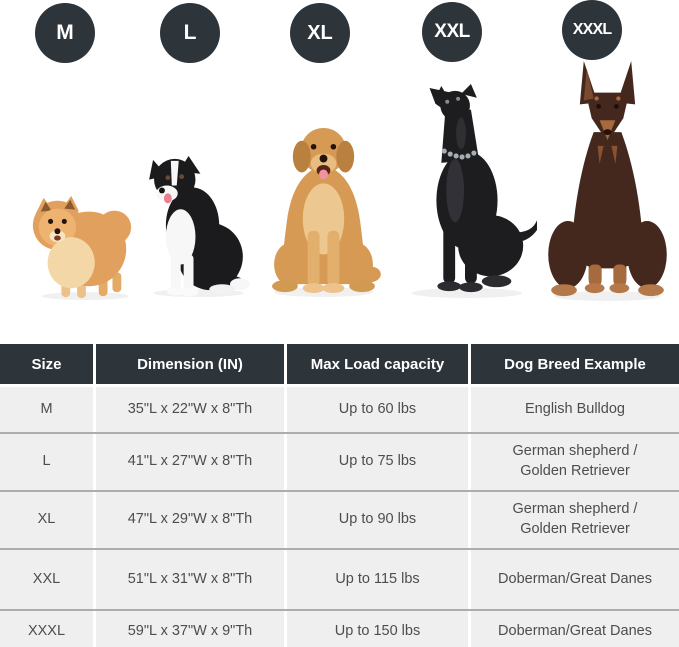 This screenshot has height=647, width=679. What do you see at coordinates (377, 520) in the screenshot?
I see `row-xl-capacity: Up to 90 lbs` at bounding box center [377, 520].